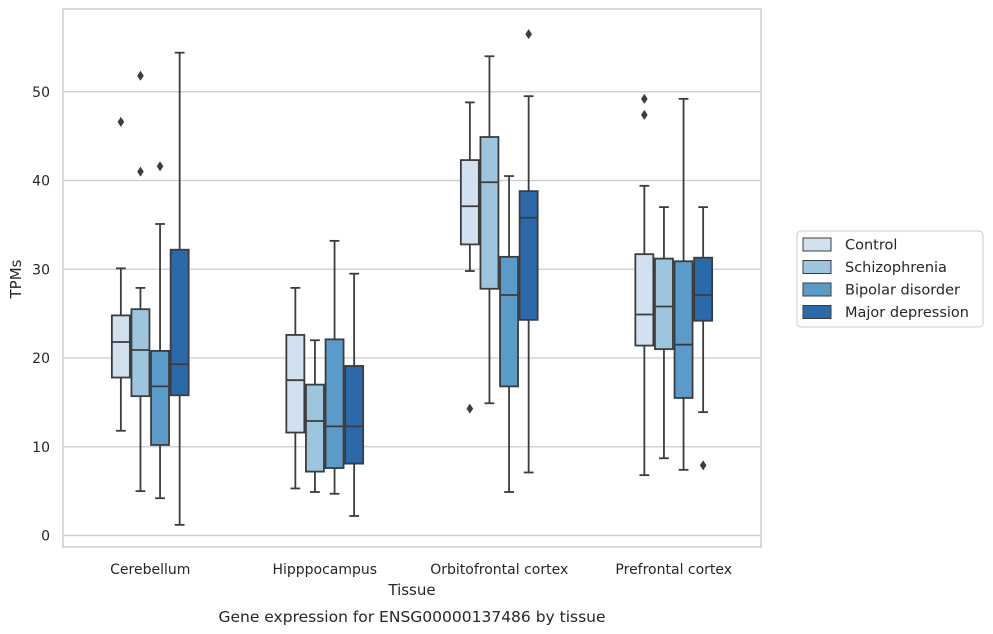 This screenshot has height=634, width=993. Describe the element at coordinates (41, 270) in the screenshot. I see `y-tick-label: 30` at that location.